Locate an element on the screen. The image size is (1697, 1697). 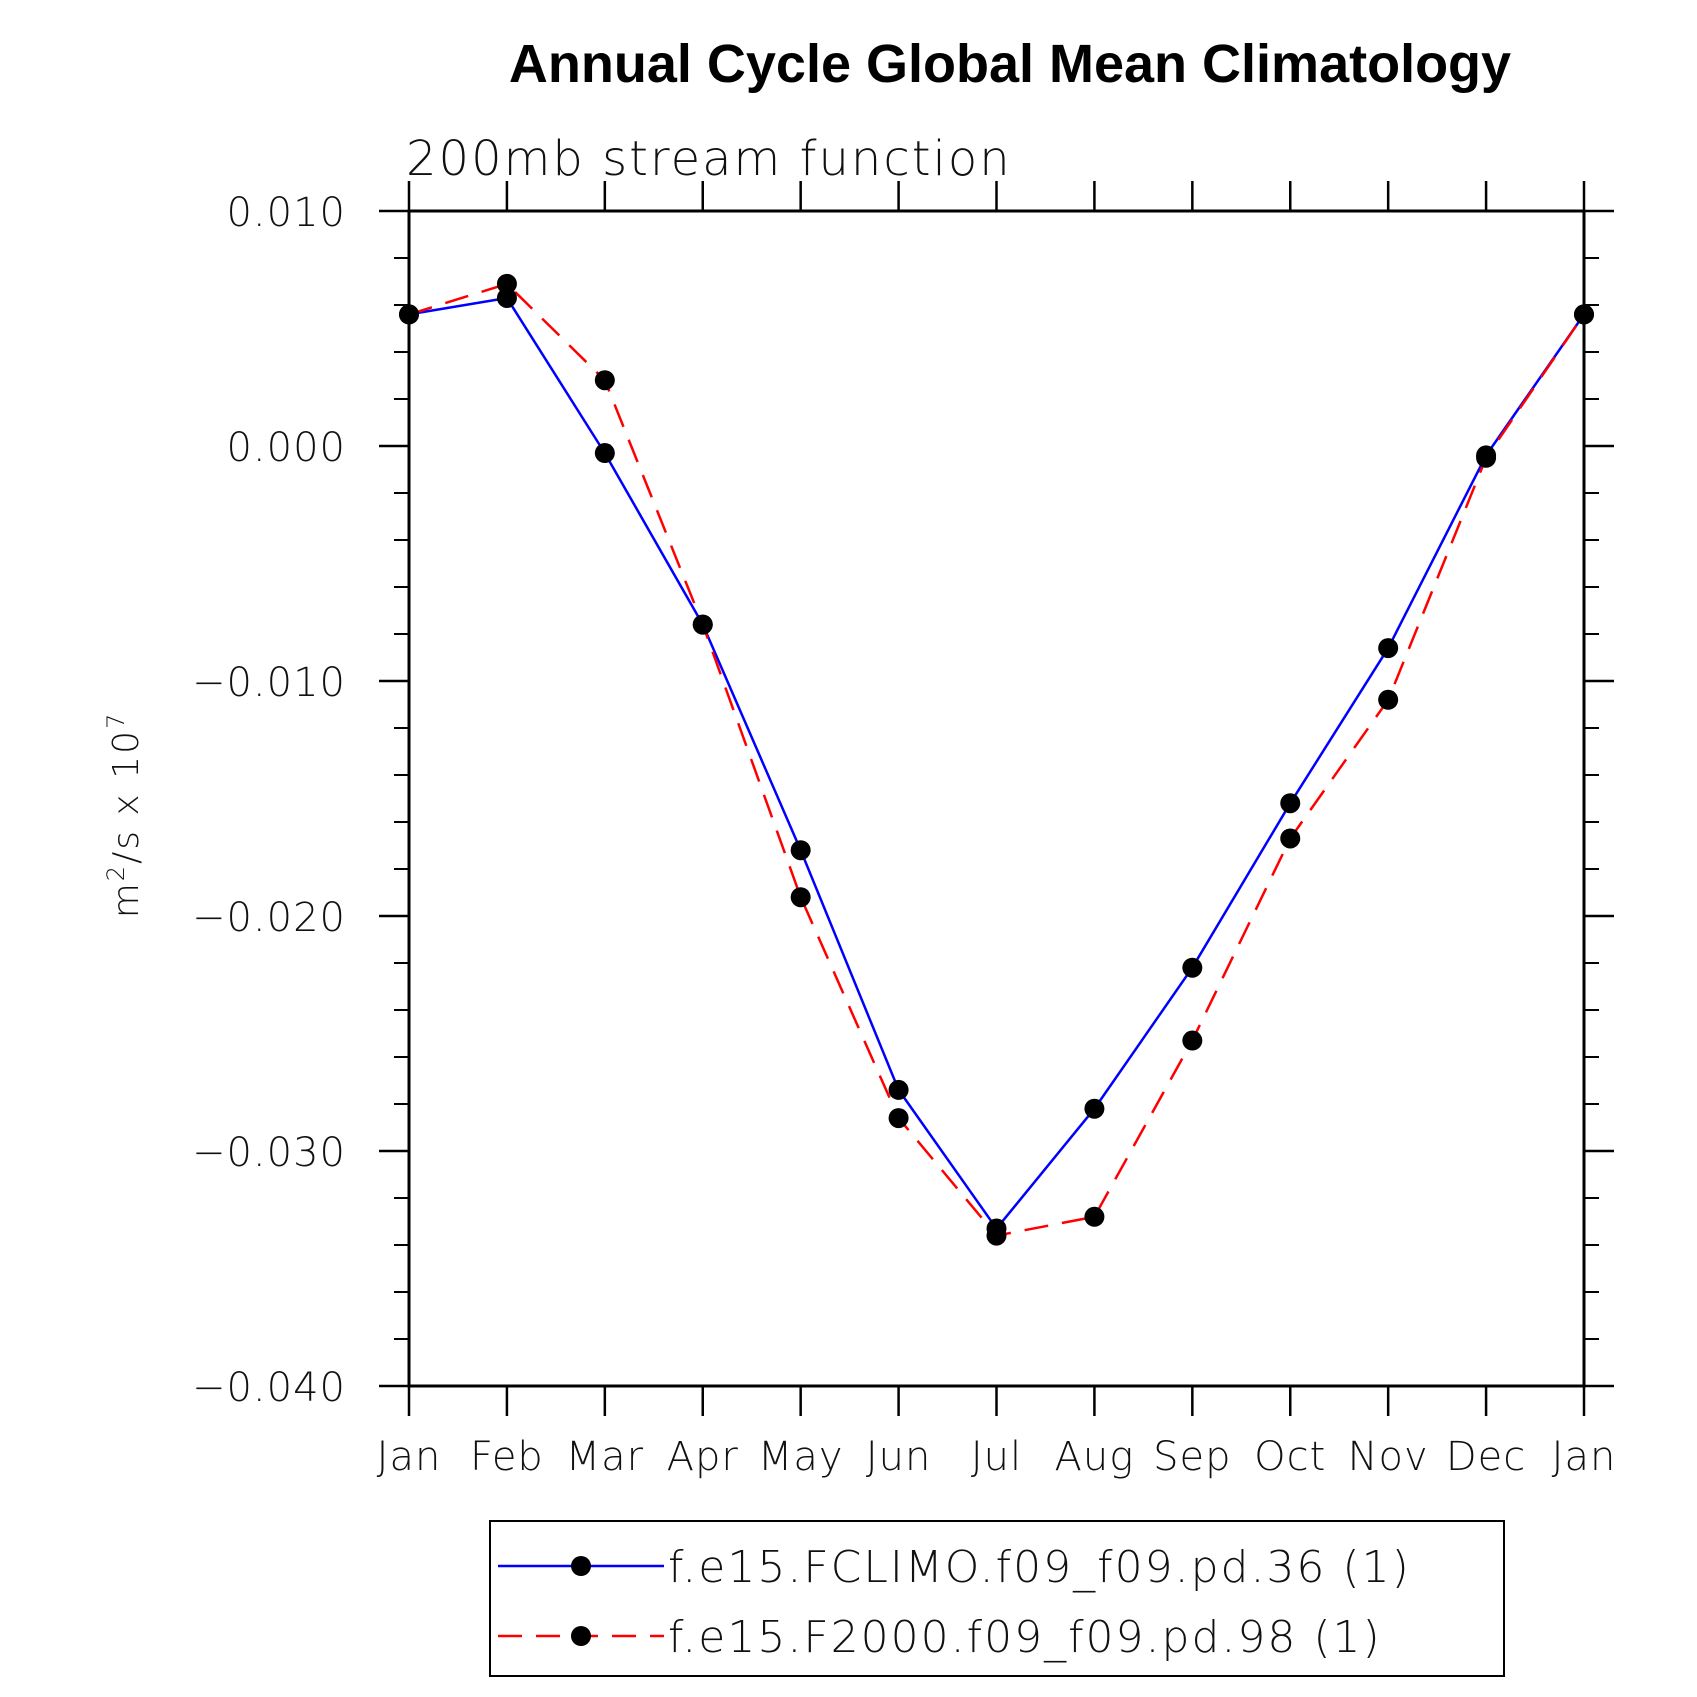
y-tick-label: 0.000 is located at coordinates (286, 448).